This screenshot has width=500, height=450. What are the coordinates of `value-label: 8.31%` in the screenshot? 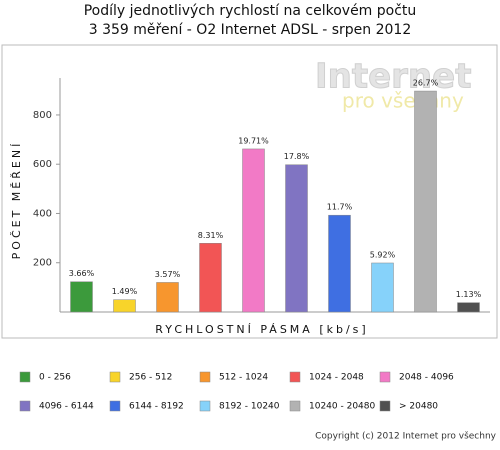 It's located at (211, 235).